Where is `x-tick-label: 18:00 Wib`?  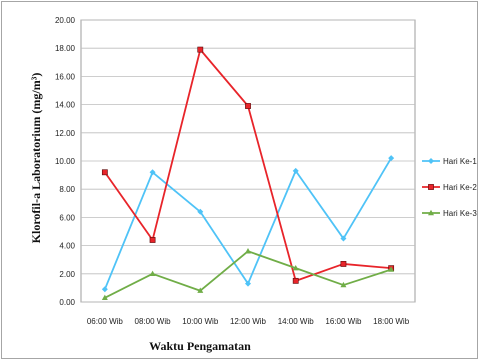 x-tick-label: 18:00 Wib is located at coordinates (391, 321).